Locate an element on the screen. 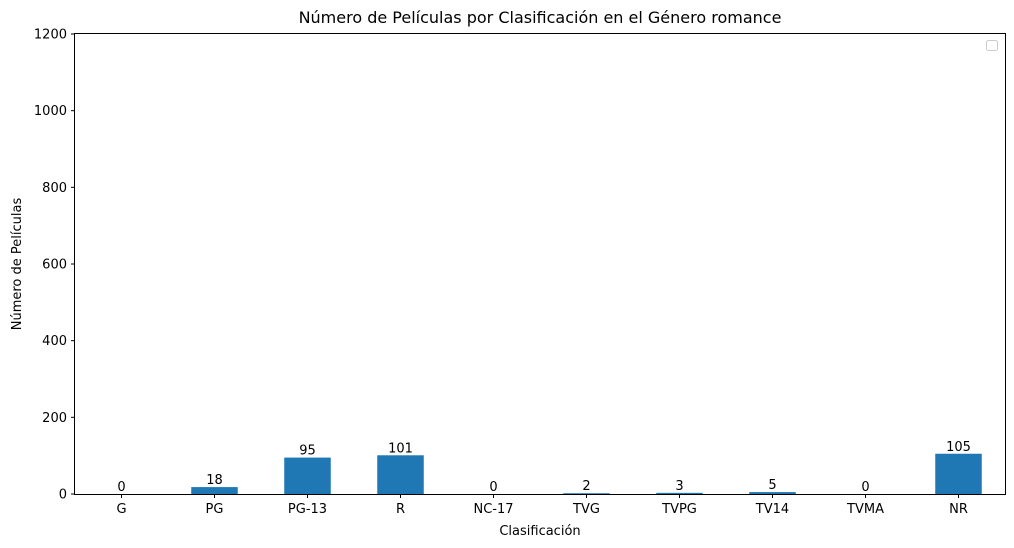  bar-nr is located at coordinates (958, 473).